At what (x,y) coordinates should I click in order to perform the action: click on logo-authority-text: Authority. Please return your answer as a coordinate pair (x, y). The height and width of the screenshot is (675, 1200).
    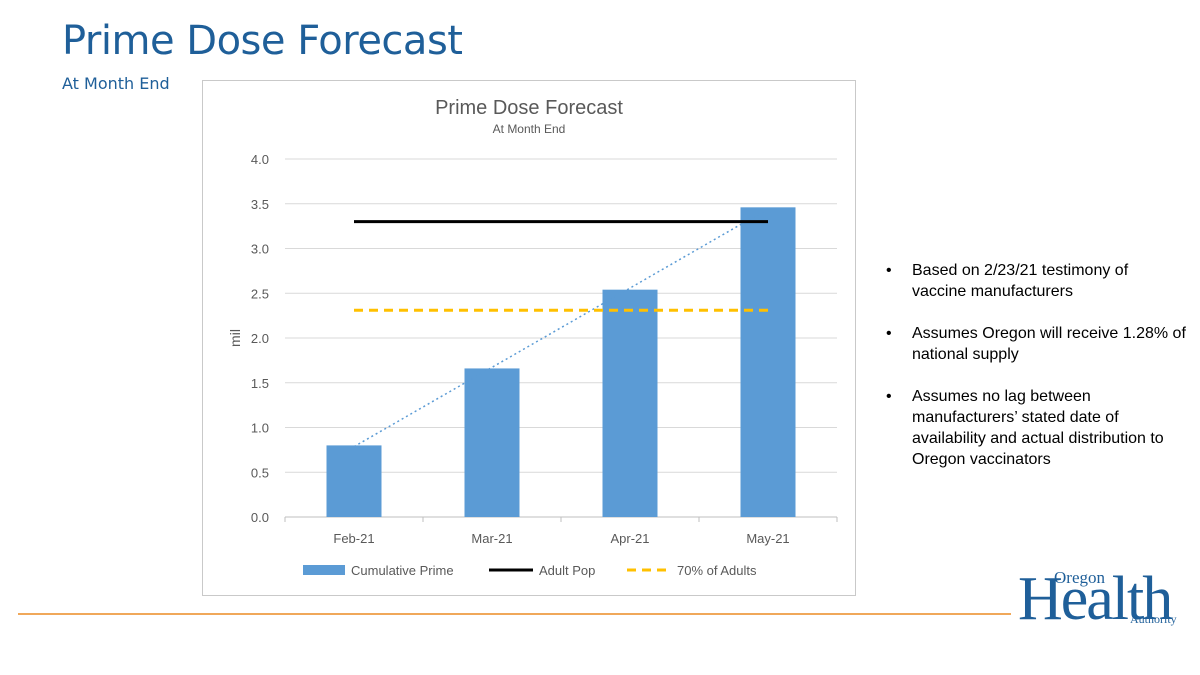
    Looking at the image, I should click on (1153, 619).